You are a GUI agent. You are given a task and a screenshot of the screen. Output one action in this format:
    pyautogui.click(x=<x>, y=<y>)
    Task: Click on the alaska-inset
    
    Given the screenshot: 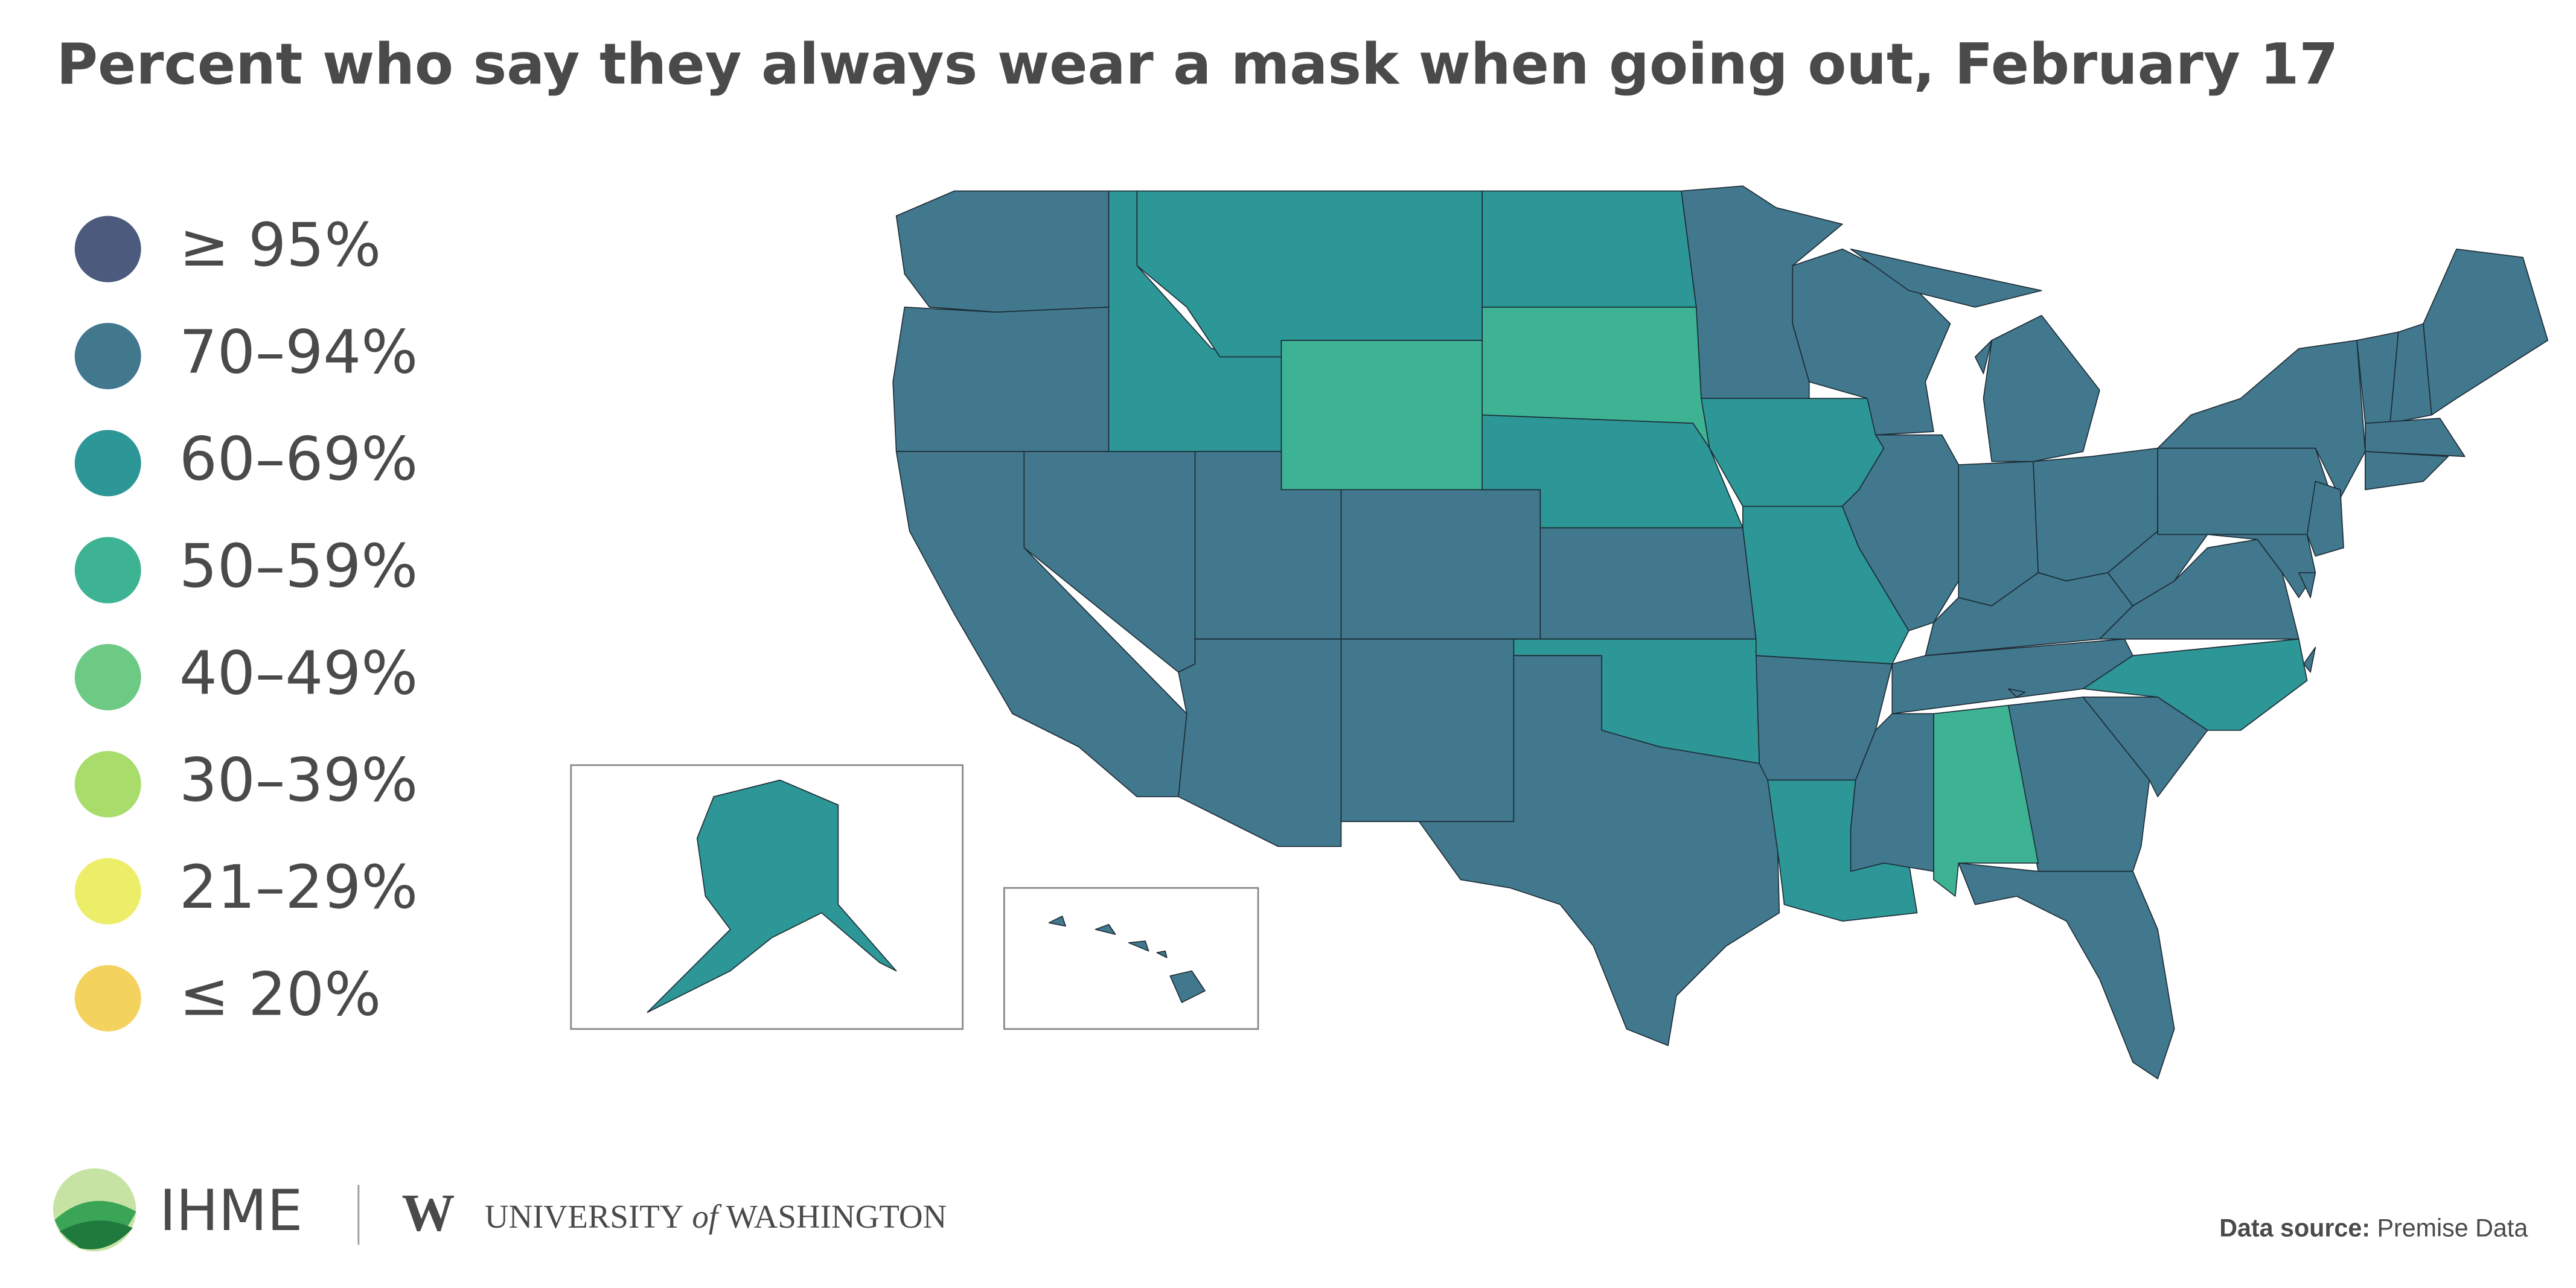 What is the action you would take?
    pyautogui.click(x=767, y=897)
    